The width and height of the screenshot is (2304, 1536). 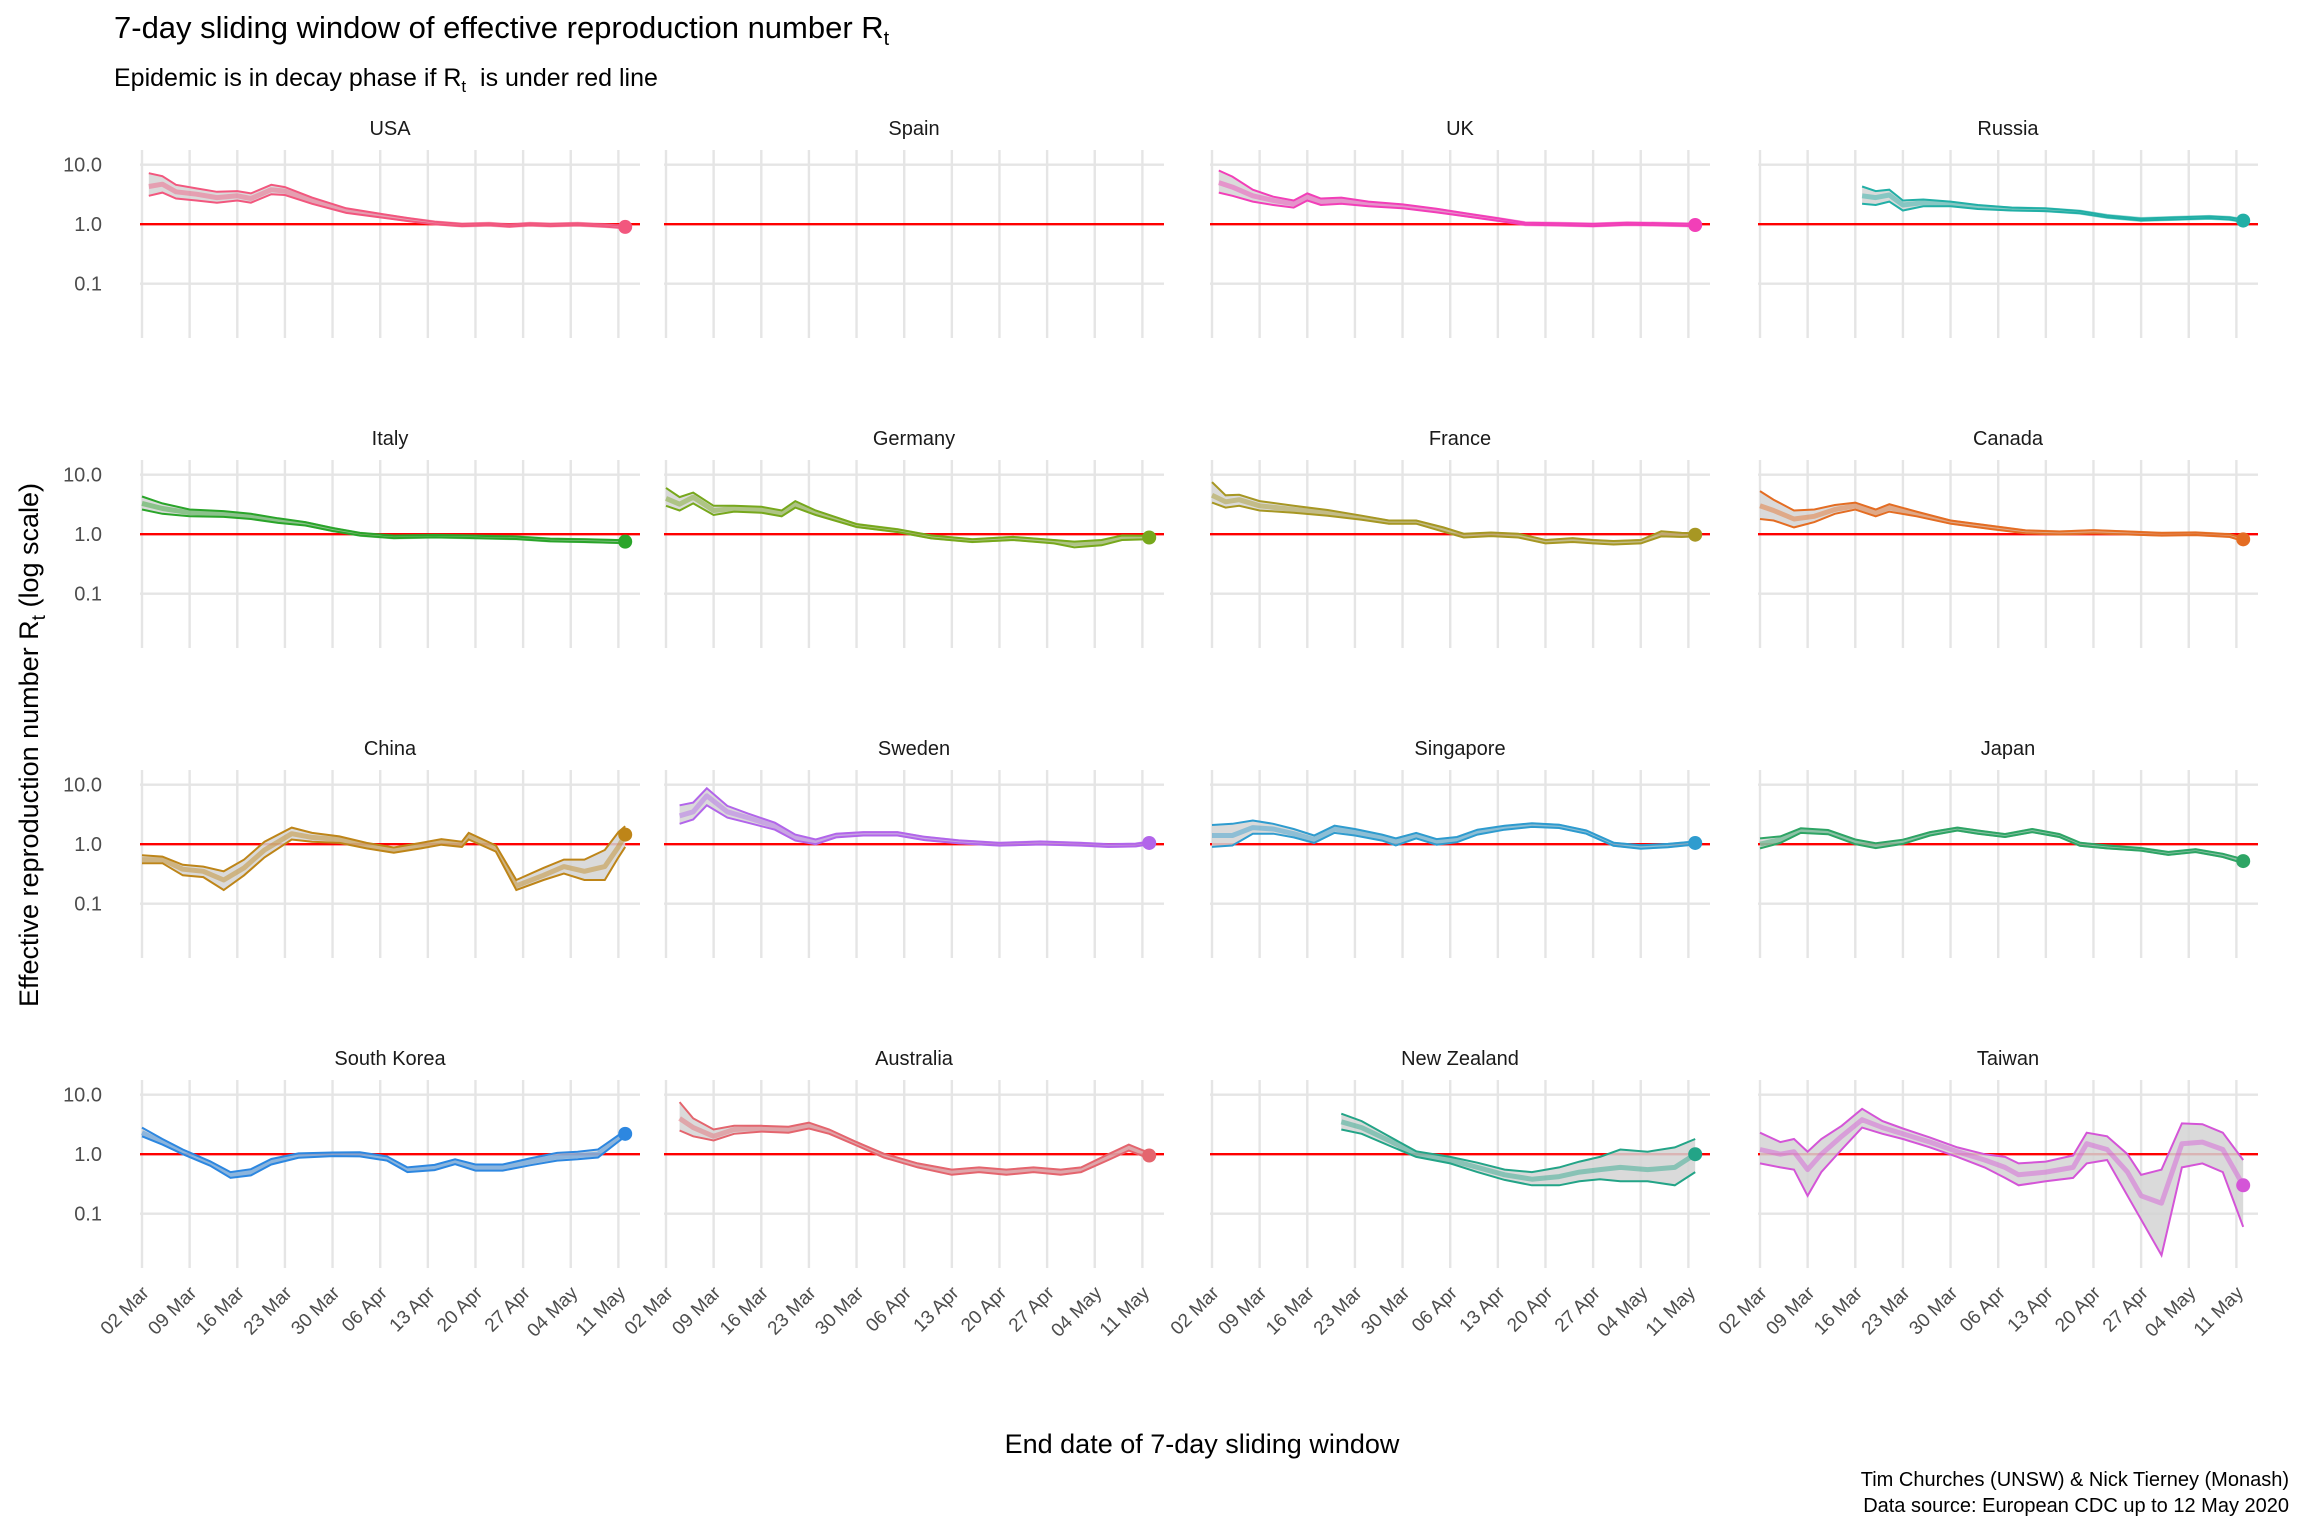 What do you see at coordinates (1460, 848) in the screenshot?
I see `facet-singapore: Singapore` at bounding box center [1460, 848].